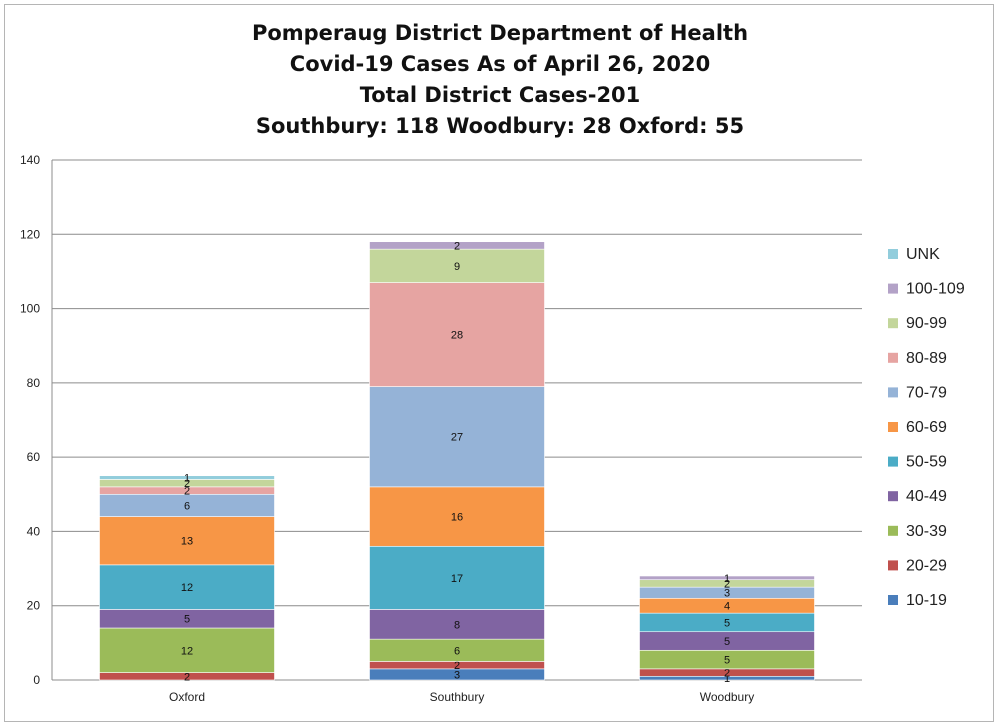  I want to click on data-label-woodbury-70-79: 3, so click(727, 594).